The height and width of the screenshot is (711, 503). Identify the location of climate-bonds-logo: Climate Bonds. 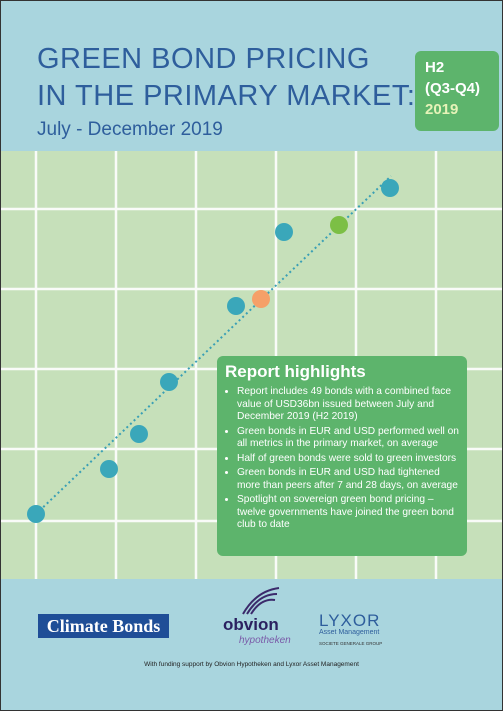
(103, 626).